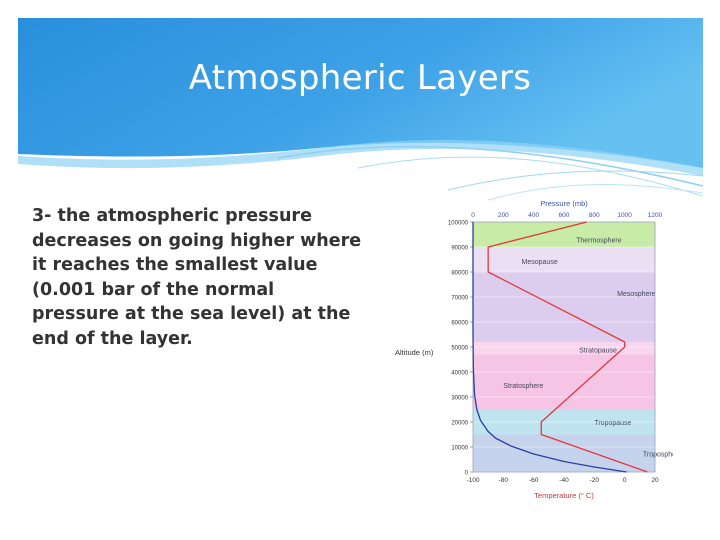 This screenshot has height=540, width=720. What do you see at coordinates (360, 78) in the screenshot?
I see `page-title: Atmospheric Layers` at bounding box center [360, 78].